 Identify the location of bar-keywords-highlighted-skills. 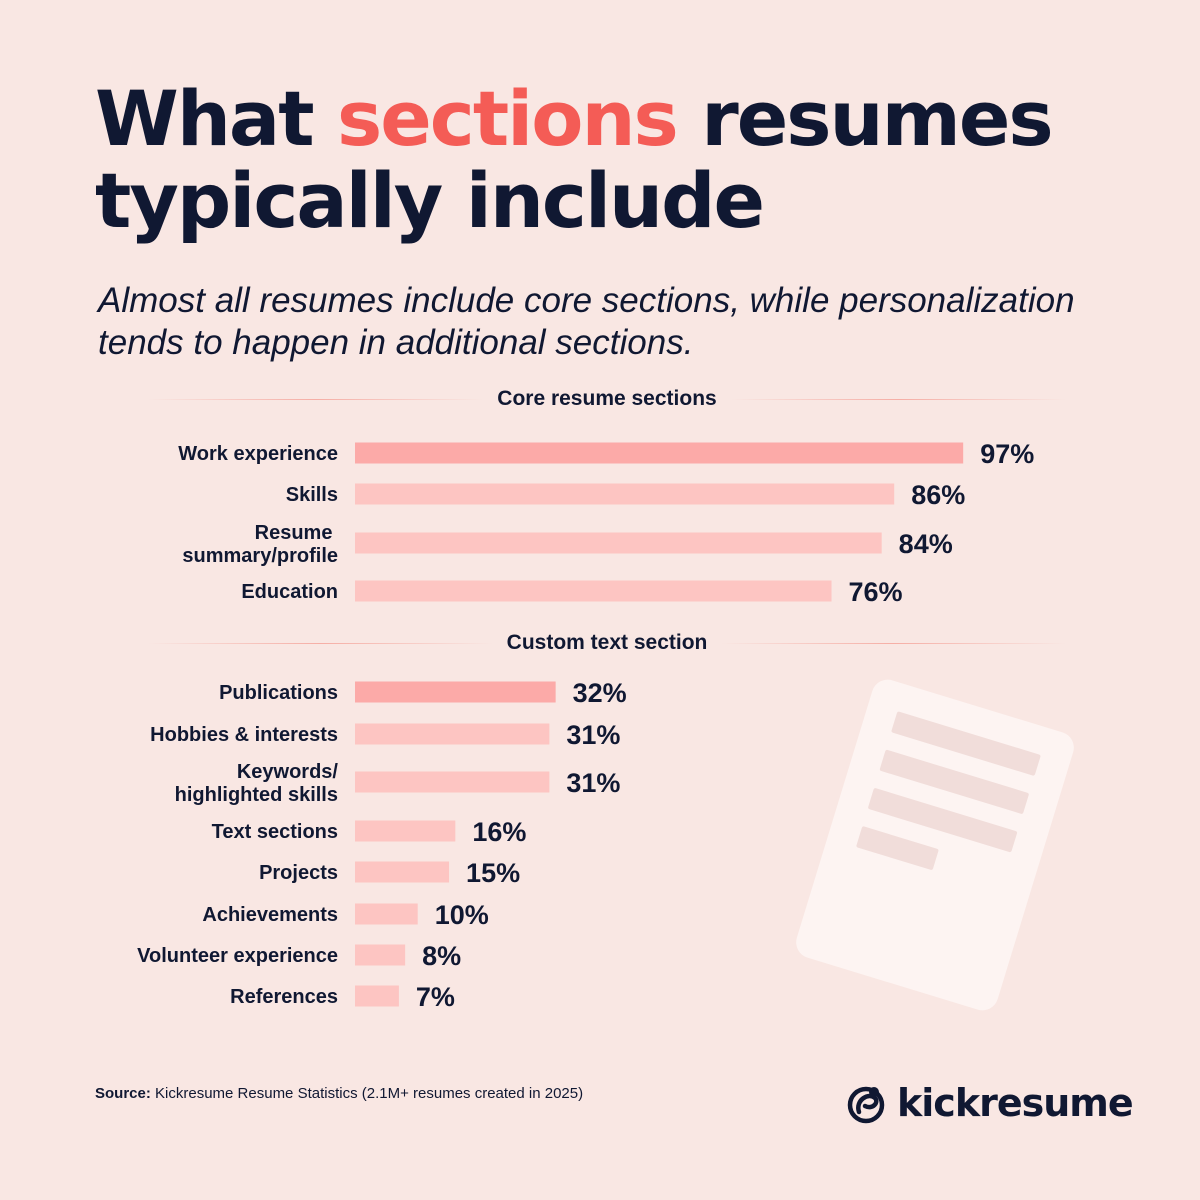
(452, 782).